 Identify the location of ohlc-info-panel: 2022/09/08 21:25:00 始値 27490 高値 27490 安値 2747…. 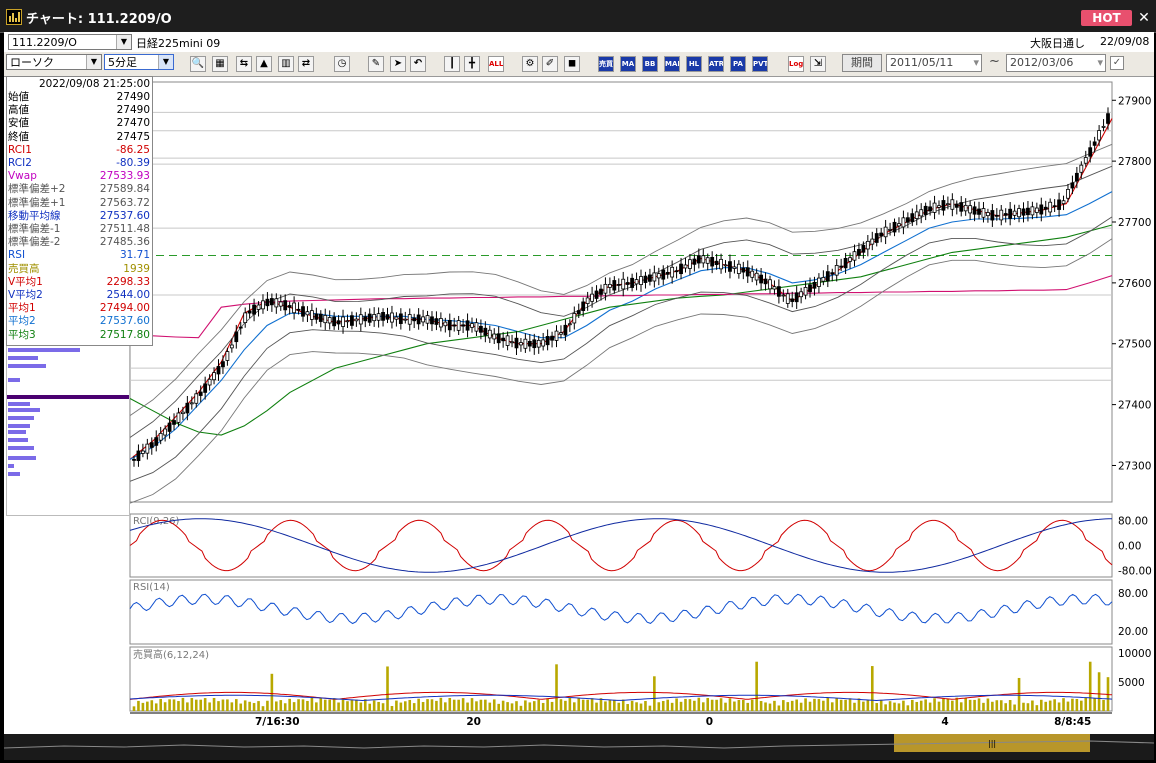
(79, 211).